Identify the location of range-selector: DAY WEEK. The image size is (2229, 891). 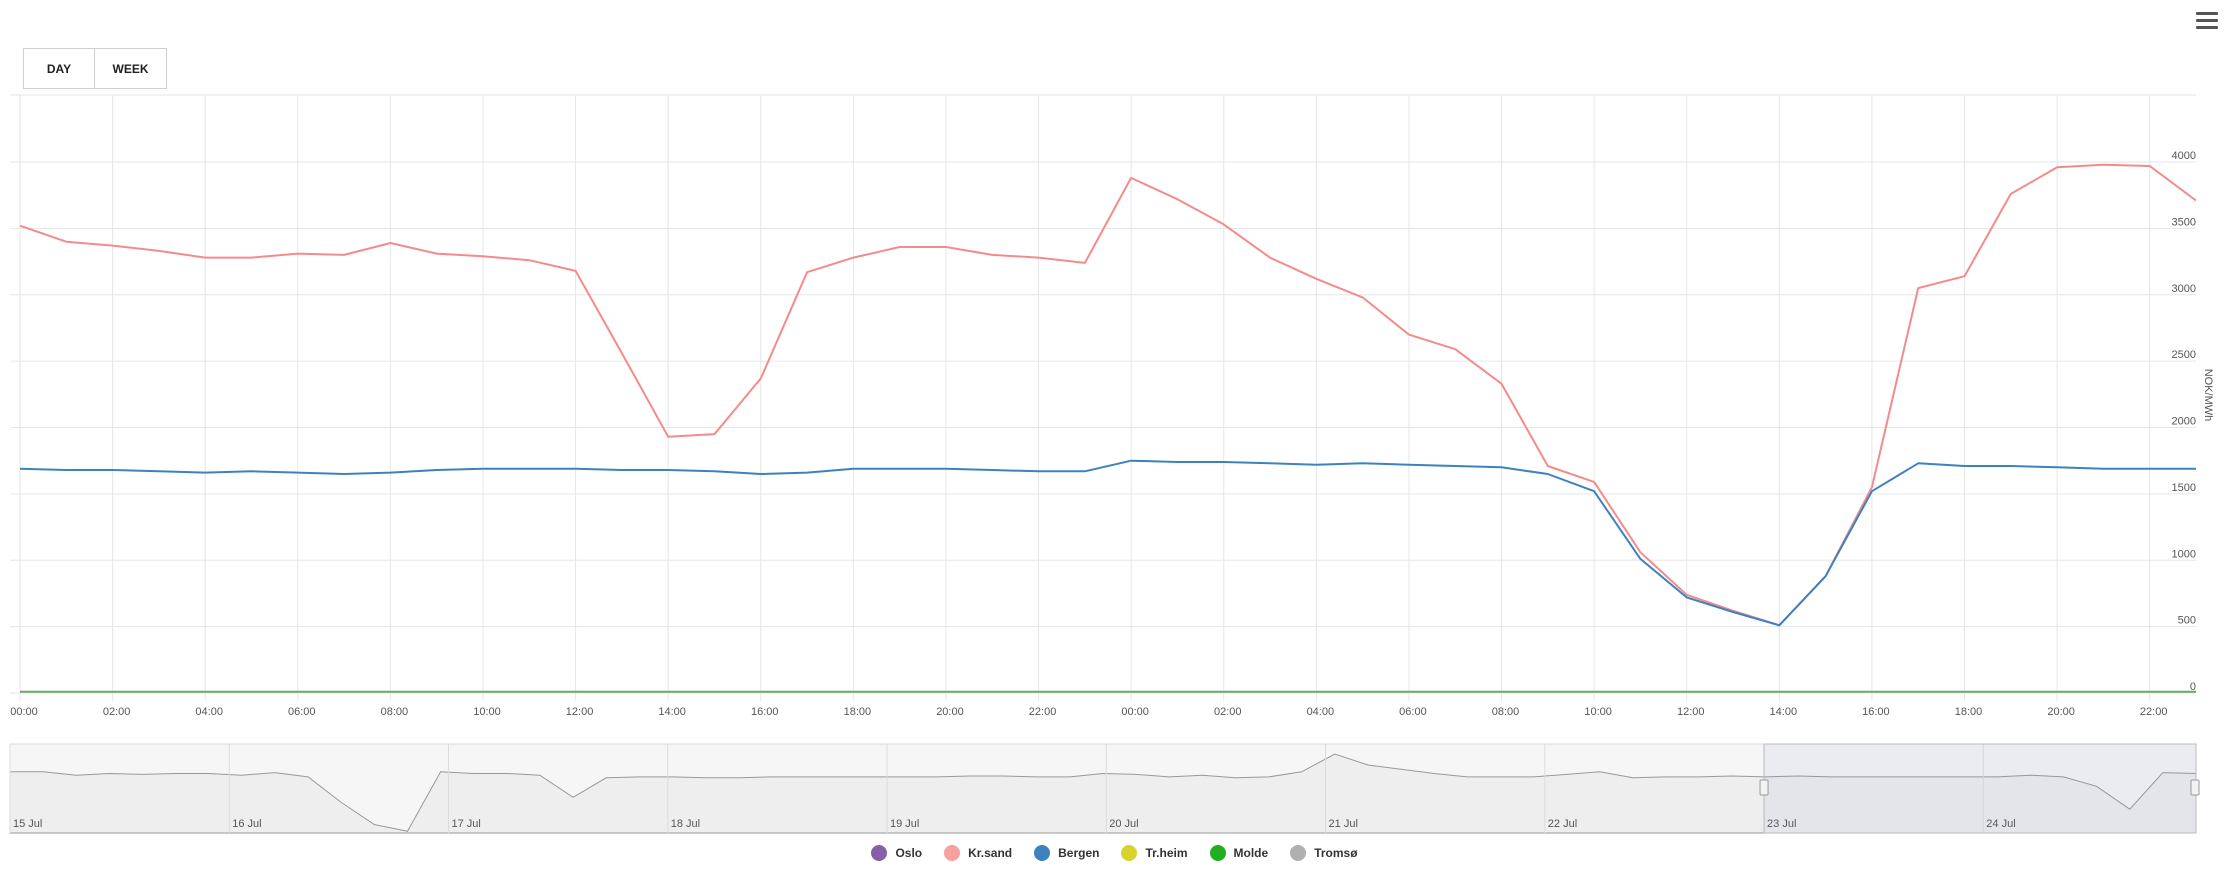
(95, 68).